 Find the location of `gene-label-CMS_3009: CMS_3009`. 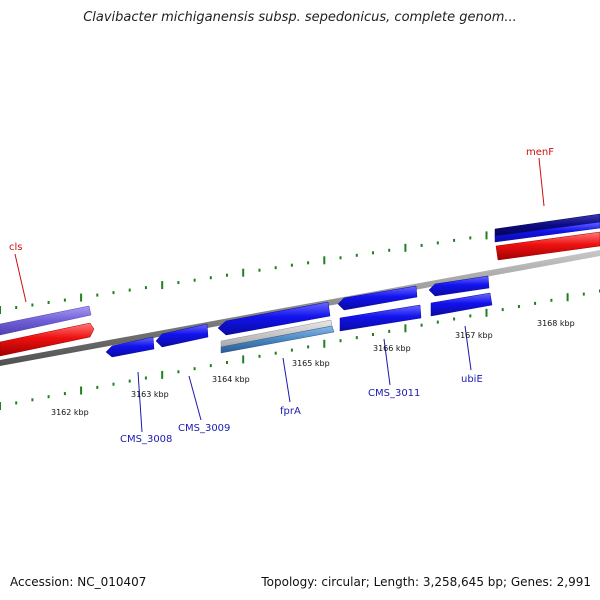

gene-label-CMS_3009: CMS_3009 is located at coordinates (204, 428).